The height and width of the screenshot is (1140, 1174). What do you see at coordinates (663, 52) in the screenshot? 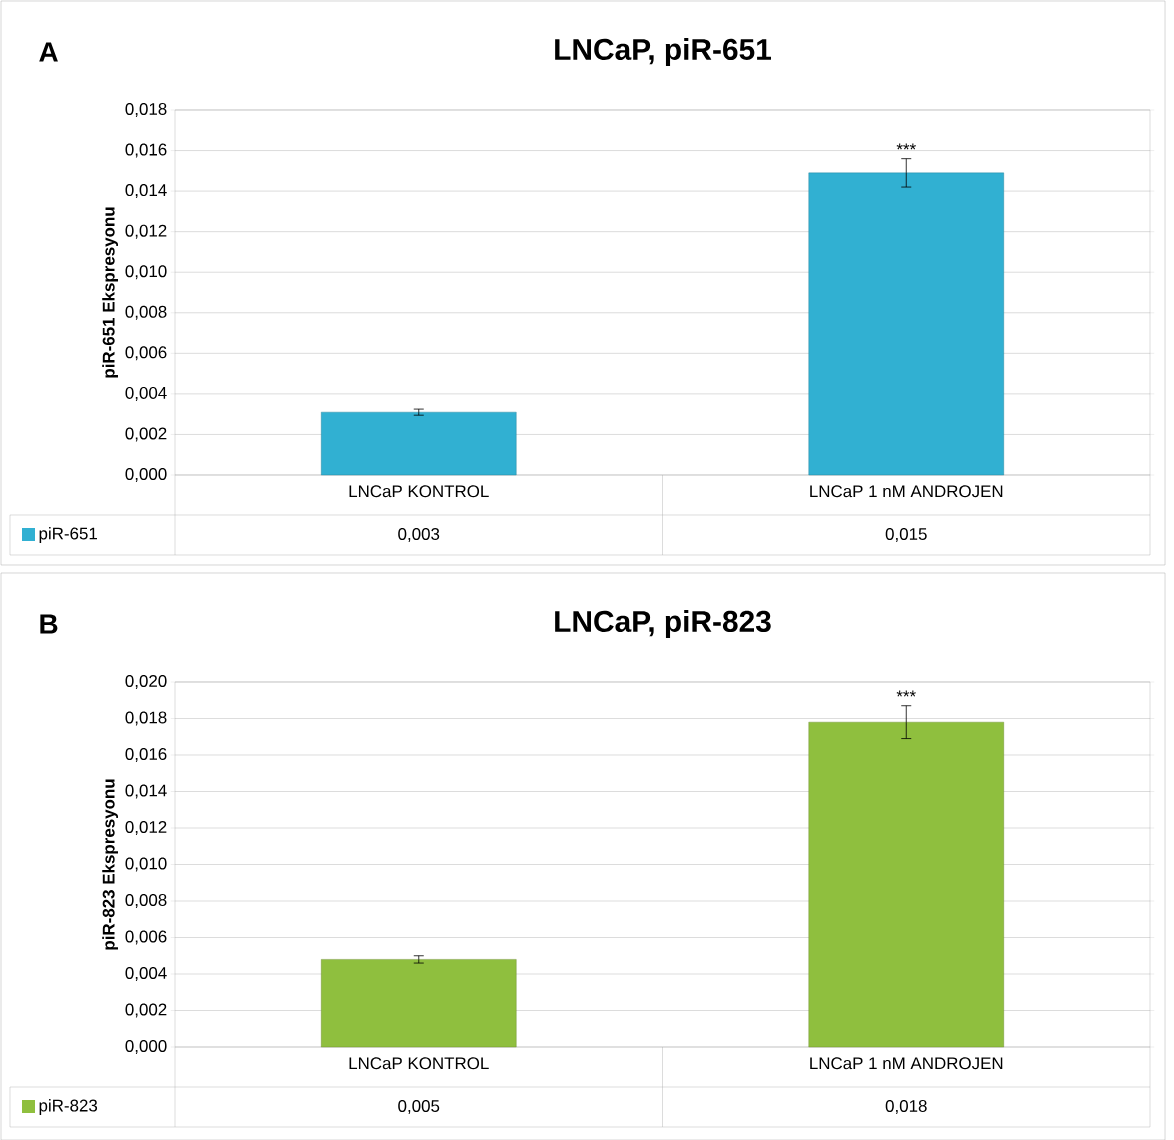
I see `chart-title: LNCaP, piR-651` at bounding box center [663, 52].